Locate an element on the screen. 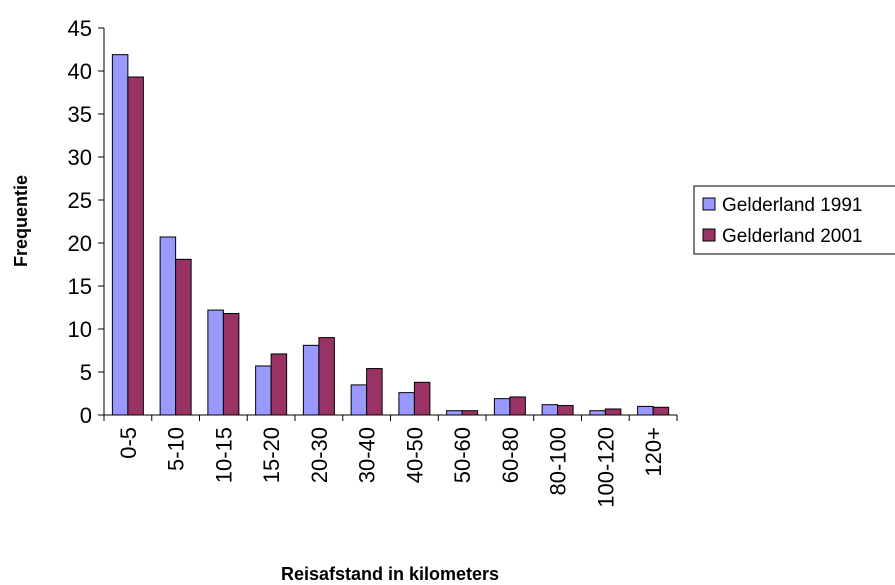  x-tick-label: 10-15 is located at coordinates (223, 455).